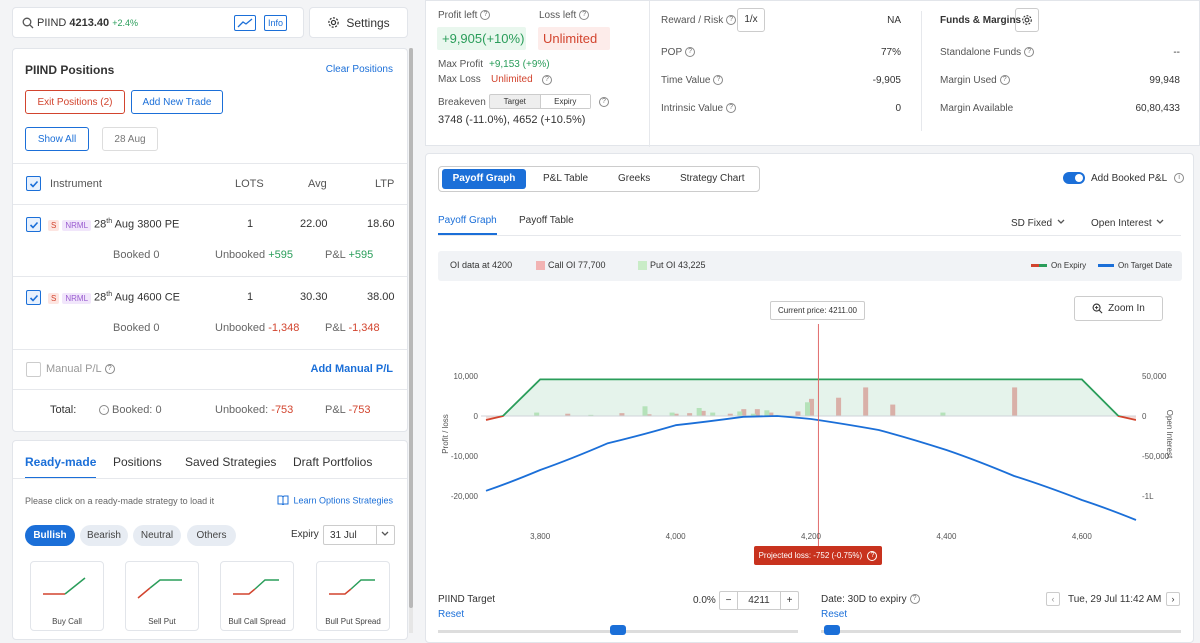 Image resolution: width=1200 pixels, height=643 pixels. What do you see at coordinates (137, 462) in the screenshot?
I see `tab-positions: Positions` at bounding box center [137, 462].